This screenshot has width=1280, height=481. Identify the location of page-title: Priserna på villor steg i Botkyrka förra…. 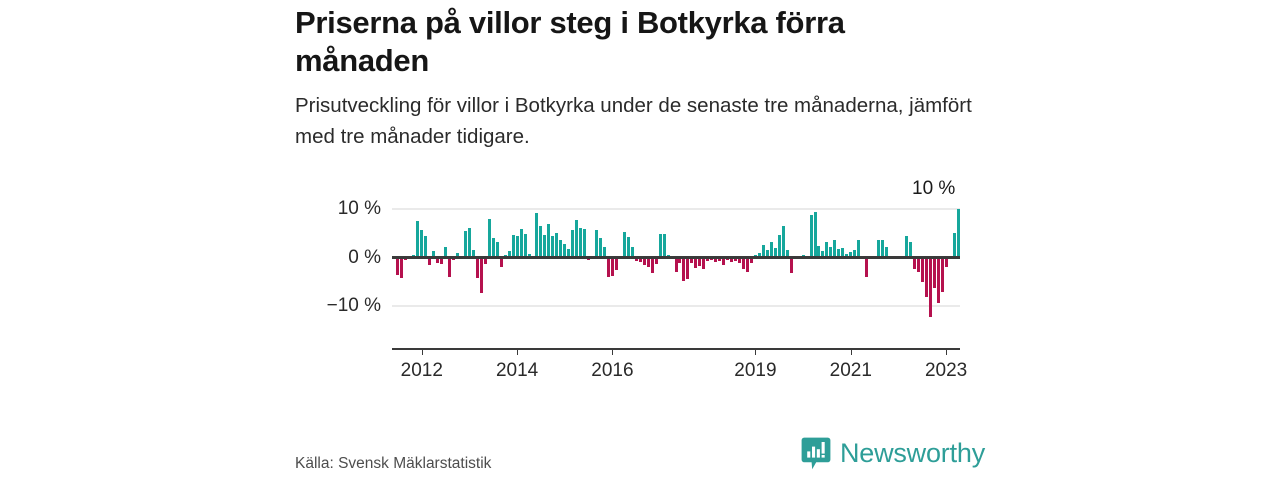
(570, 41).